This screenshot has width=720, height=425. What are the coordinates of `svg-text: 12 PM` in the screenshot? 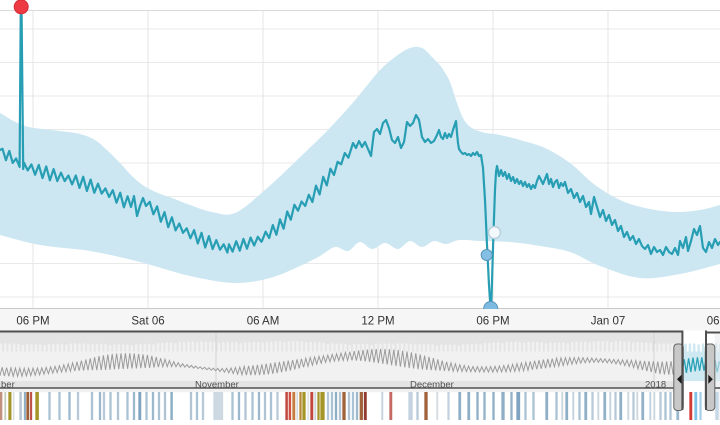 It's located at (377, 322).